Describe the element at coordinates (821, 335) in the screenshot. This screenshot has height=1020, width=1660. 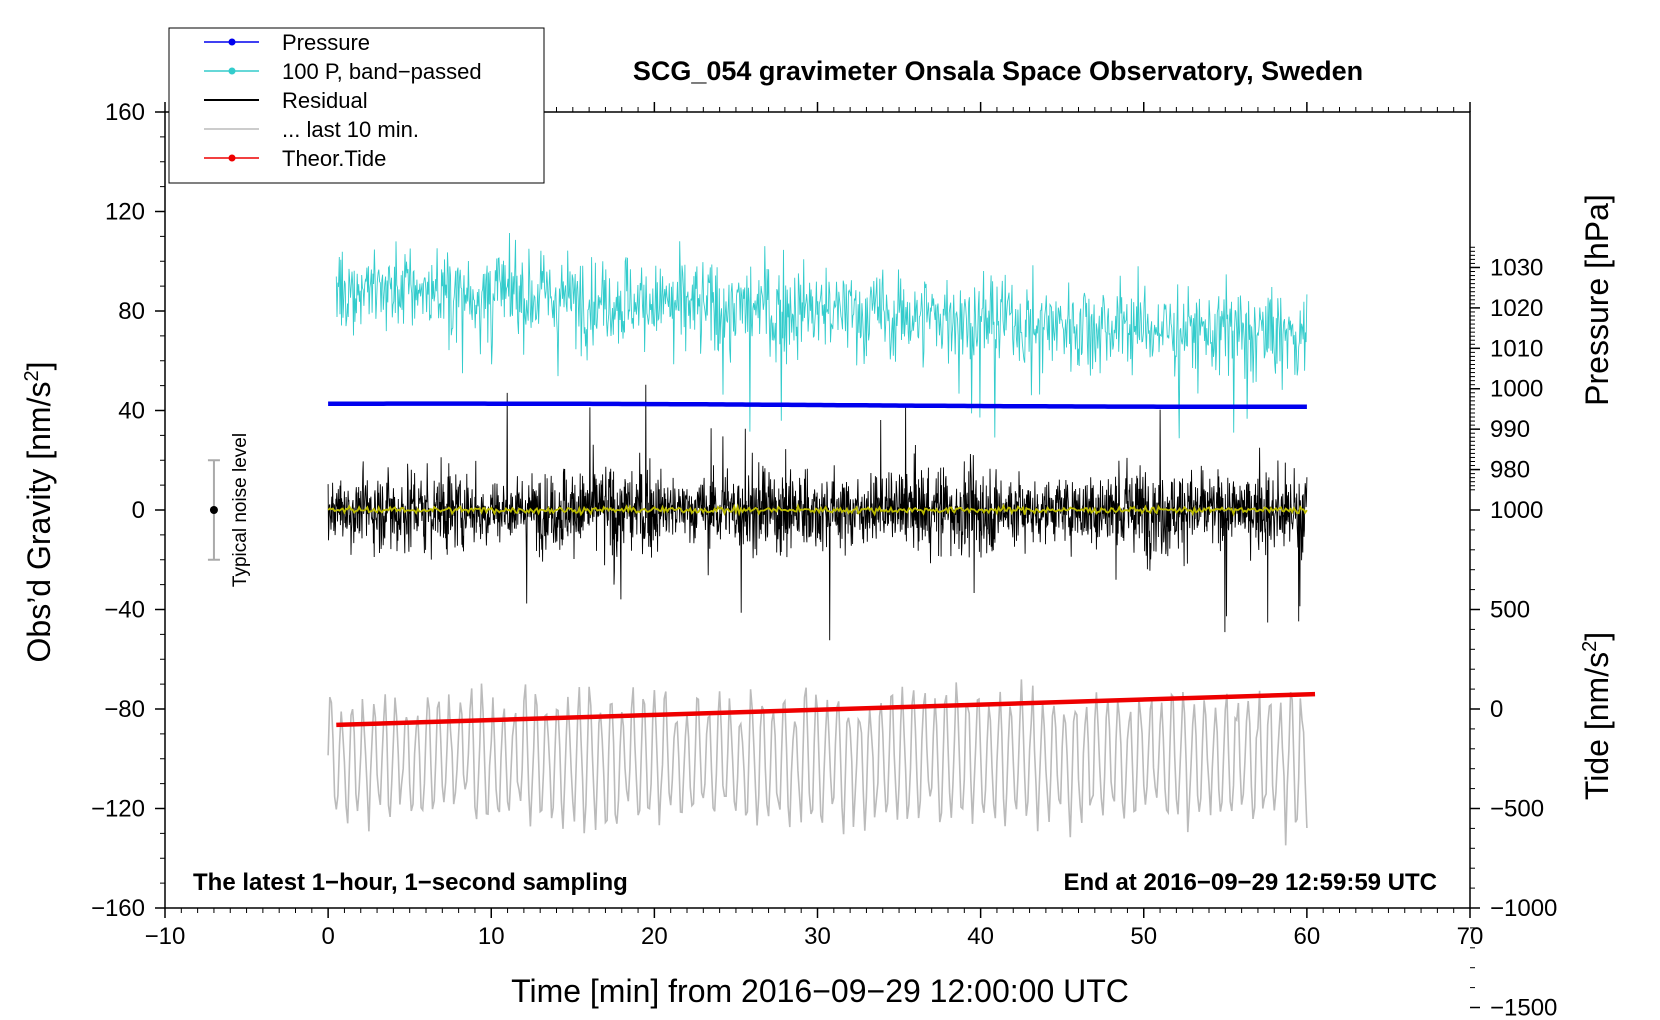
I see `series-band-passed-pressure` at that location.